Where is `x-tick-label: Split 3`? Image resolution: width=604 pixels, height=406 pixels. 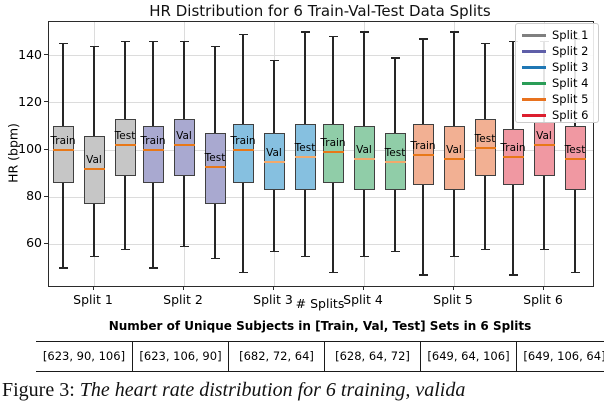
x-tick-label: Split 3 is located at coordinates (273, 299).